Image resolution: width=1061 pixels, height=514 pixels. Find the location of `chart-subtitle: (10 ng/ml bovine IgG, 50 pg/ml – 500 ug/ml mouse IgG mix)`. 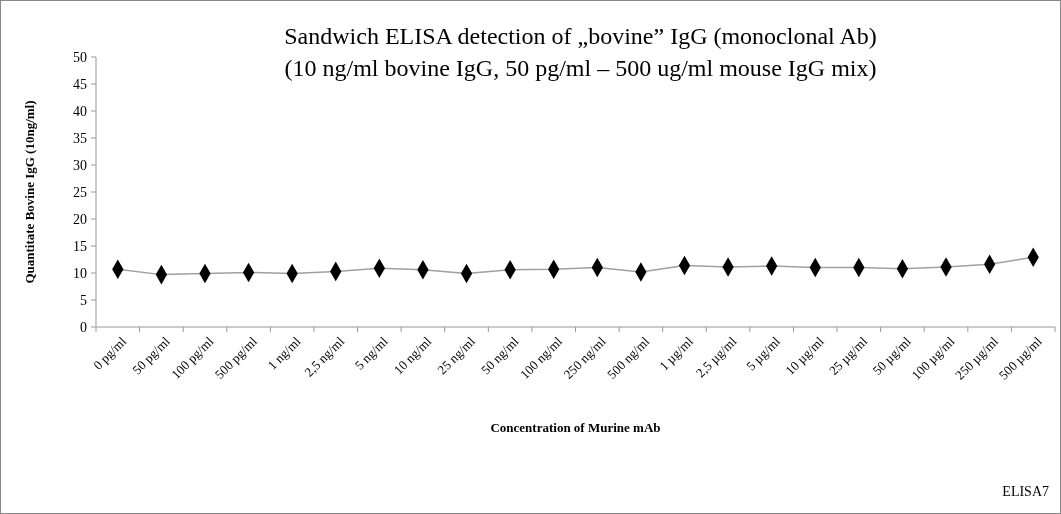

chart-subtitle: (10 ng/ml bovine IgG, 50 pg/ml – 500 ug/ml mouse IgG mix) is located at coordinates (580, 68).